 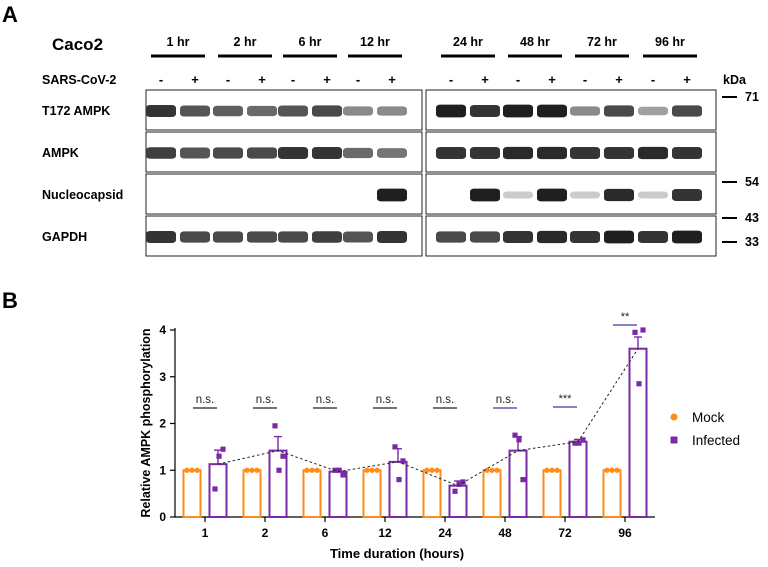 I want to click on legend-infected-marker, so click(x=674, y=440).